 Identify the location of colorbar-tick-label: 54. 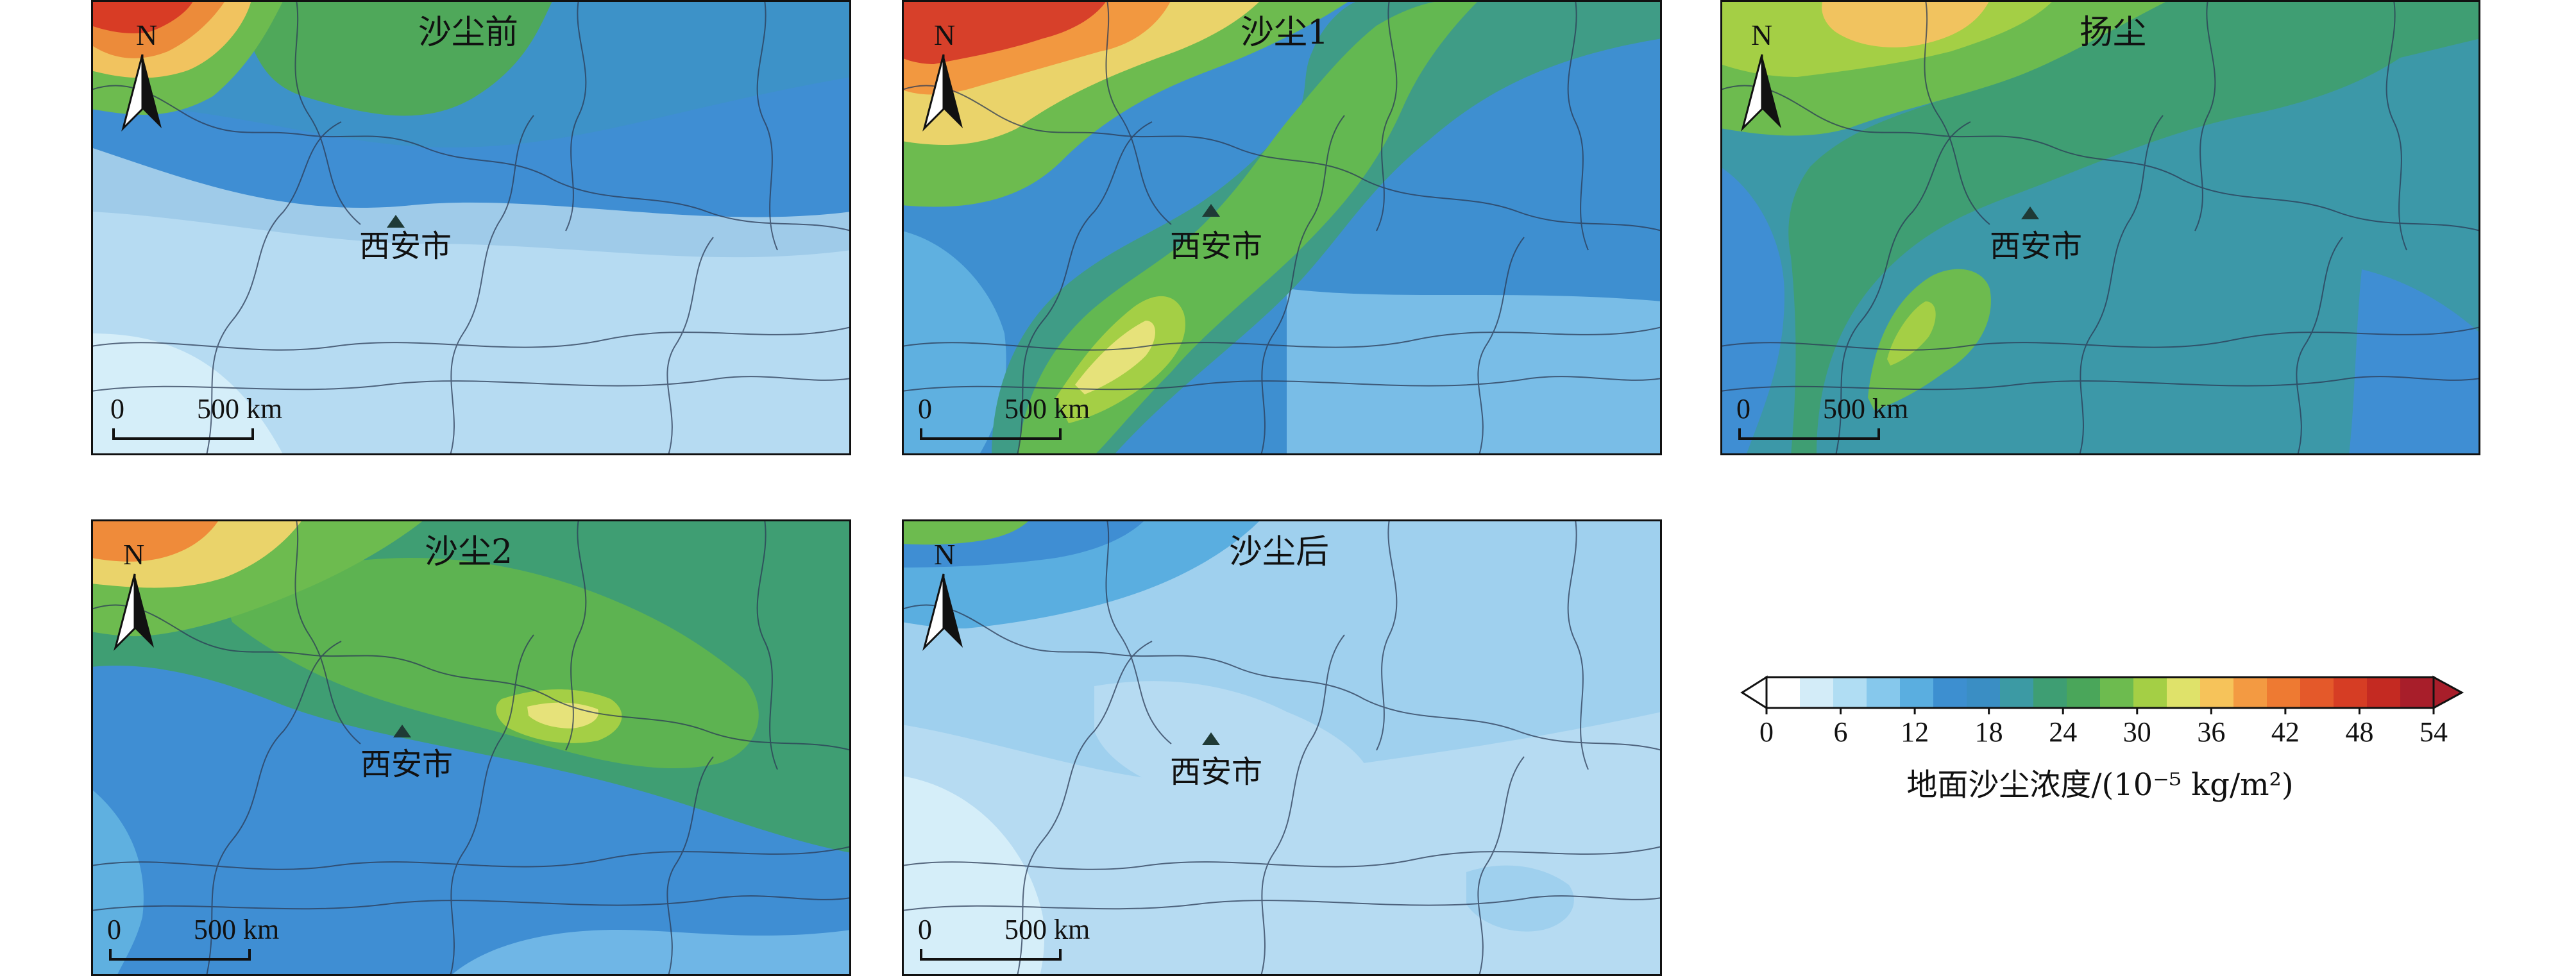
(2433, 732).